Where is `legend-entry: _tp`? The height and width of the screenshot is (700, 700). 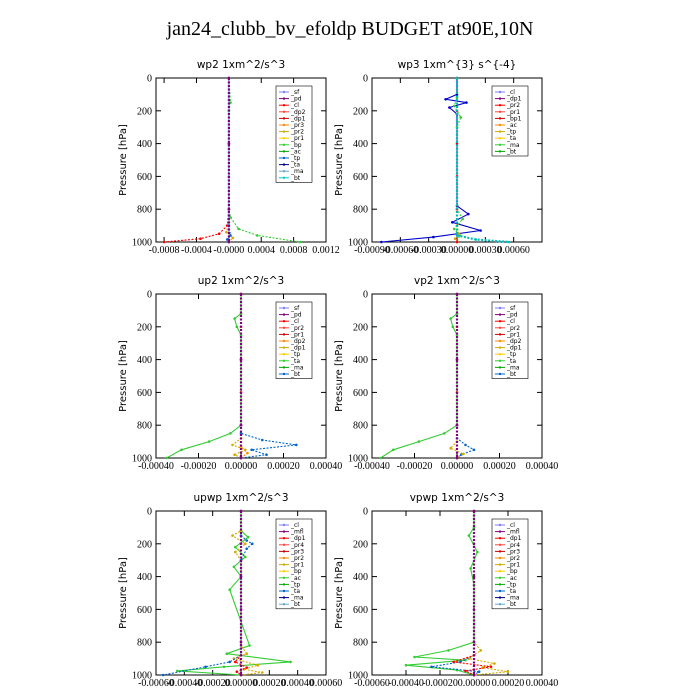 legend-entry: _tp is located at coordinates (295, 158).